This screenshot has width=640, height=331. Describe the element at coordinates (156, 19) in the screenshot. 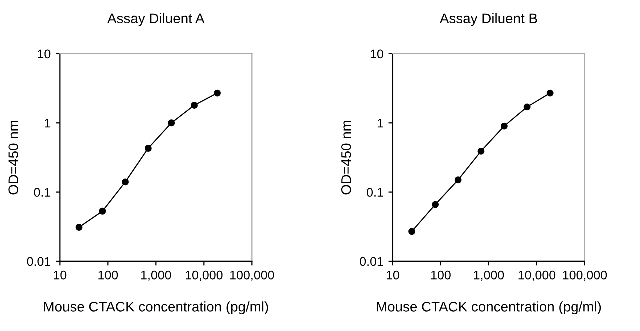

I see `chart-title: Assay Diluent A` at that location.